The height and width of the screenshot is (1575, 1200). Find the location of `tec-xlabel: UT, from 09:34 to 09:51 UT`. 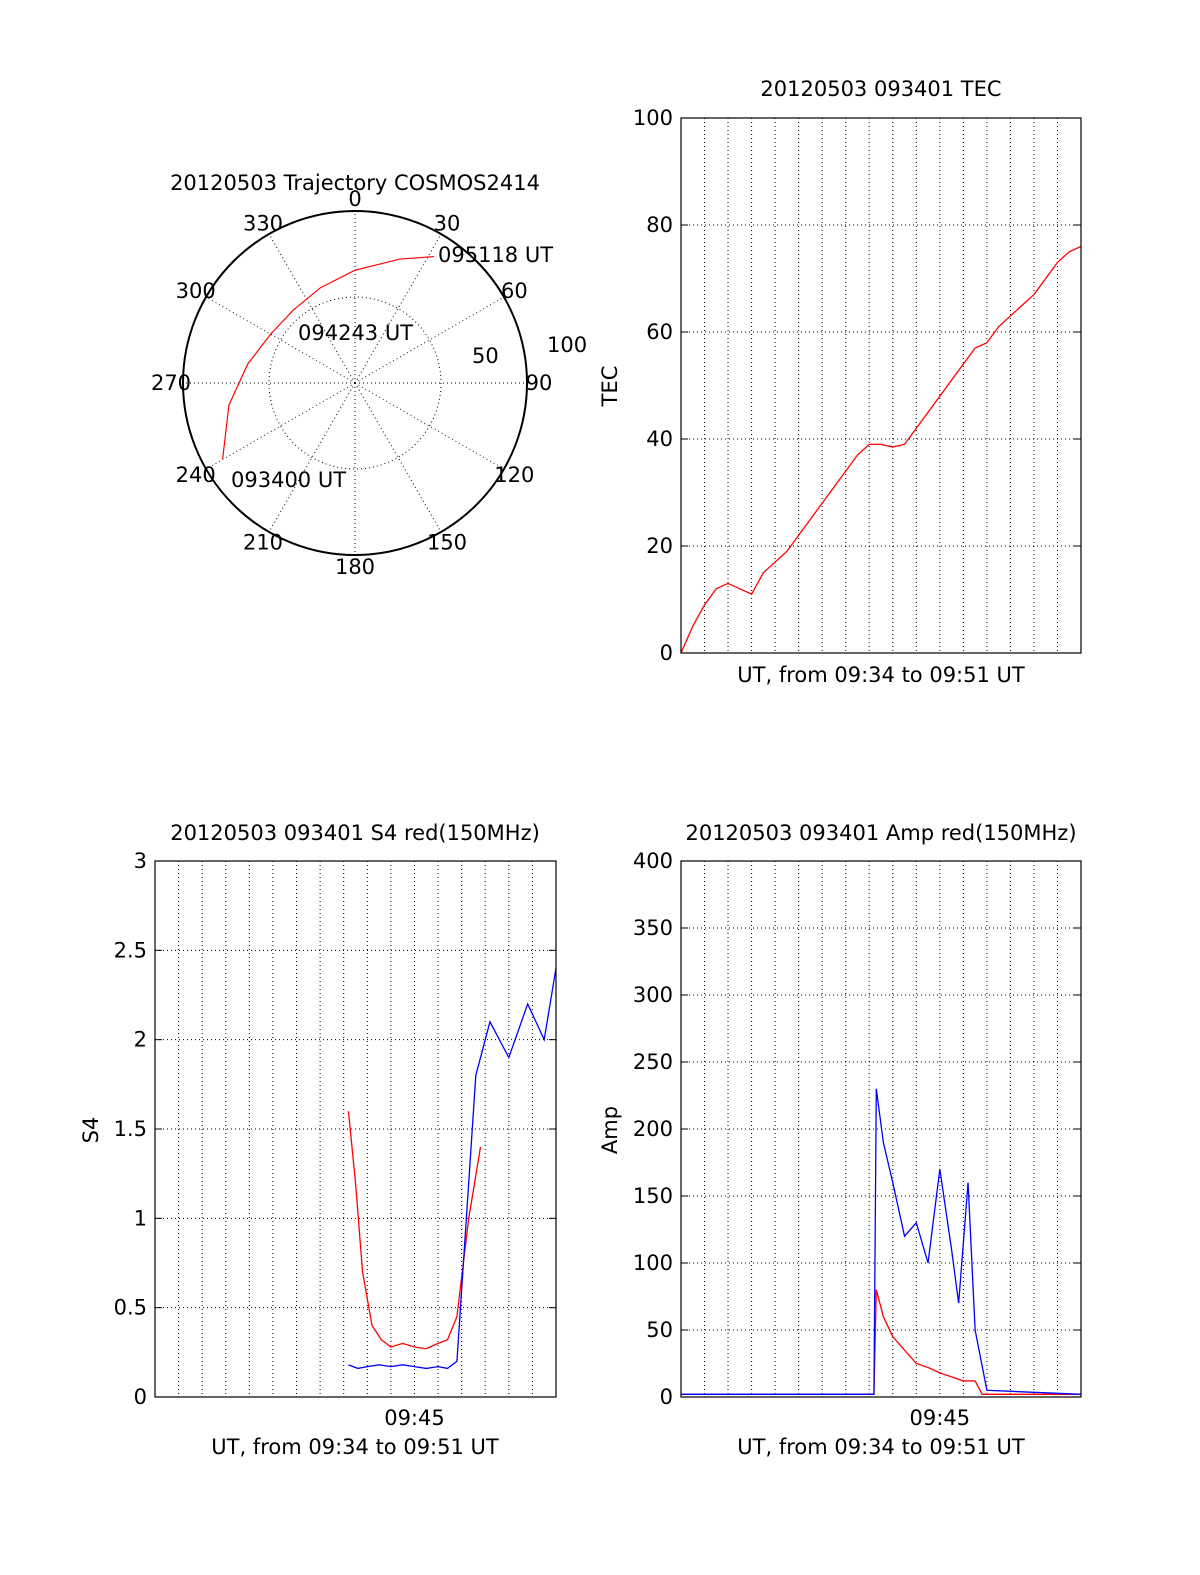

tec-xlabel: UT, from 09:34 to 09:51 UT is located at coordinates (881, 675).